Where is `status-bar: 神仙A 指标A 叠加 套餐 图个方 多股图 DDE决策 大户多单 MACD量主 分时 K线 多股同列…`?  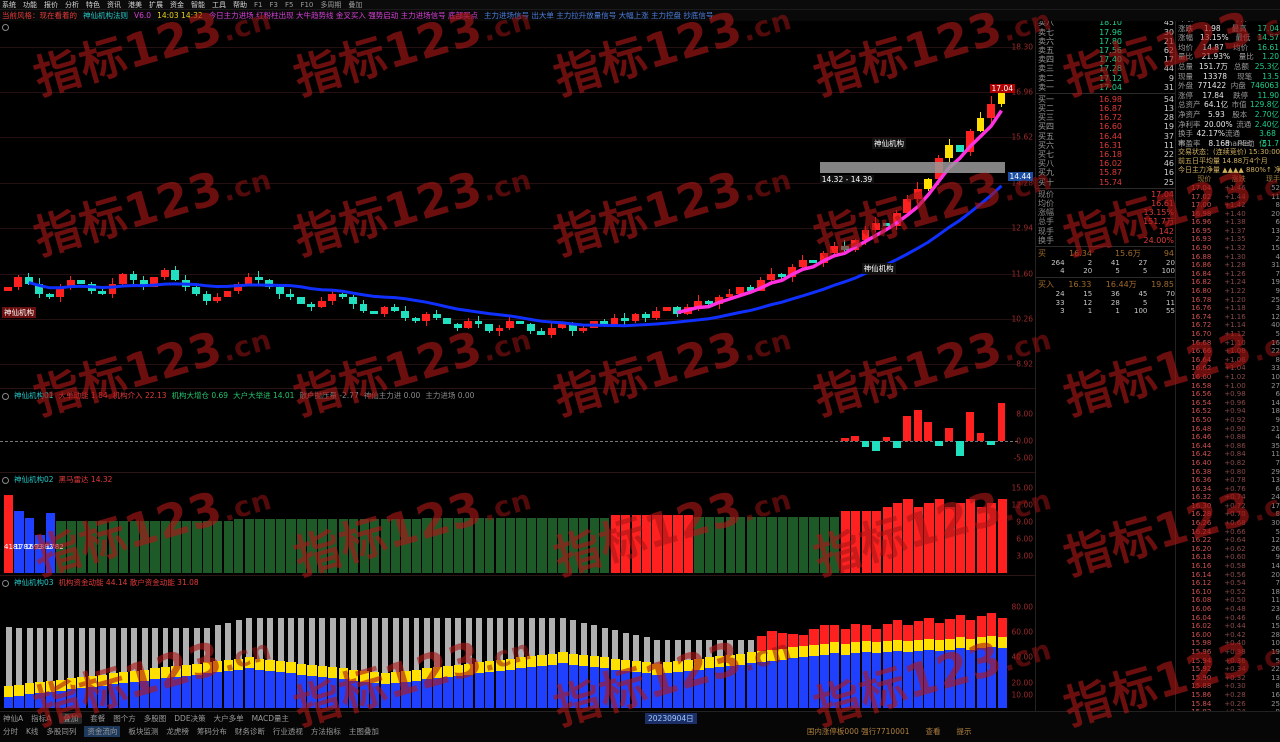 status-bar: 神仙A 指标A 叠加 套餐 图个方 多股图 DDE决策 大户多单 MACD量主 分时 K线 多股同列… is located at coordinates (640, 726).